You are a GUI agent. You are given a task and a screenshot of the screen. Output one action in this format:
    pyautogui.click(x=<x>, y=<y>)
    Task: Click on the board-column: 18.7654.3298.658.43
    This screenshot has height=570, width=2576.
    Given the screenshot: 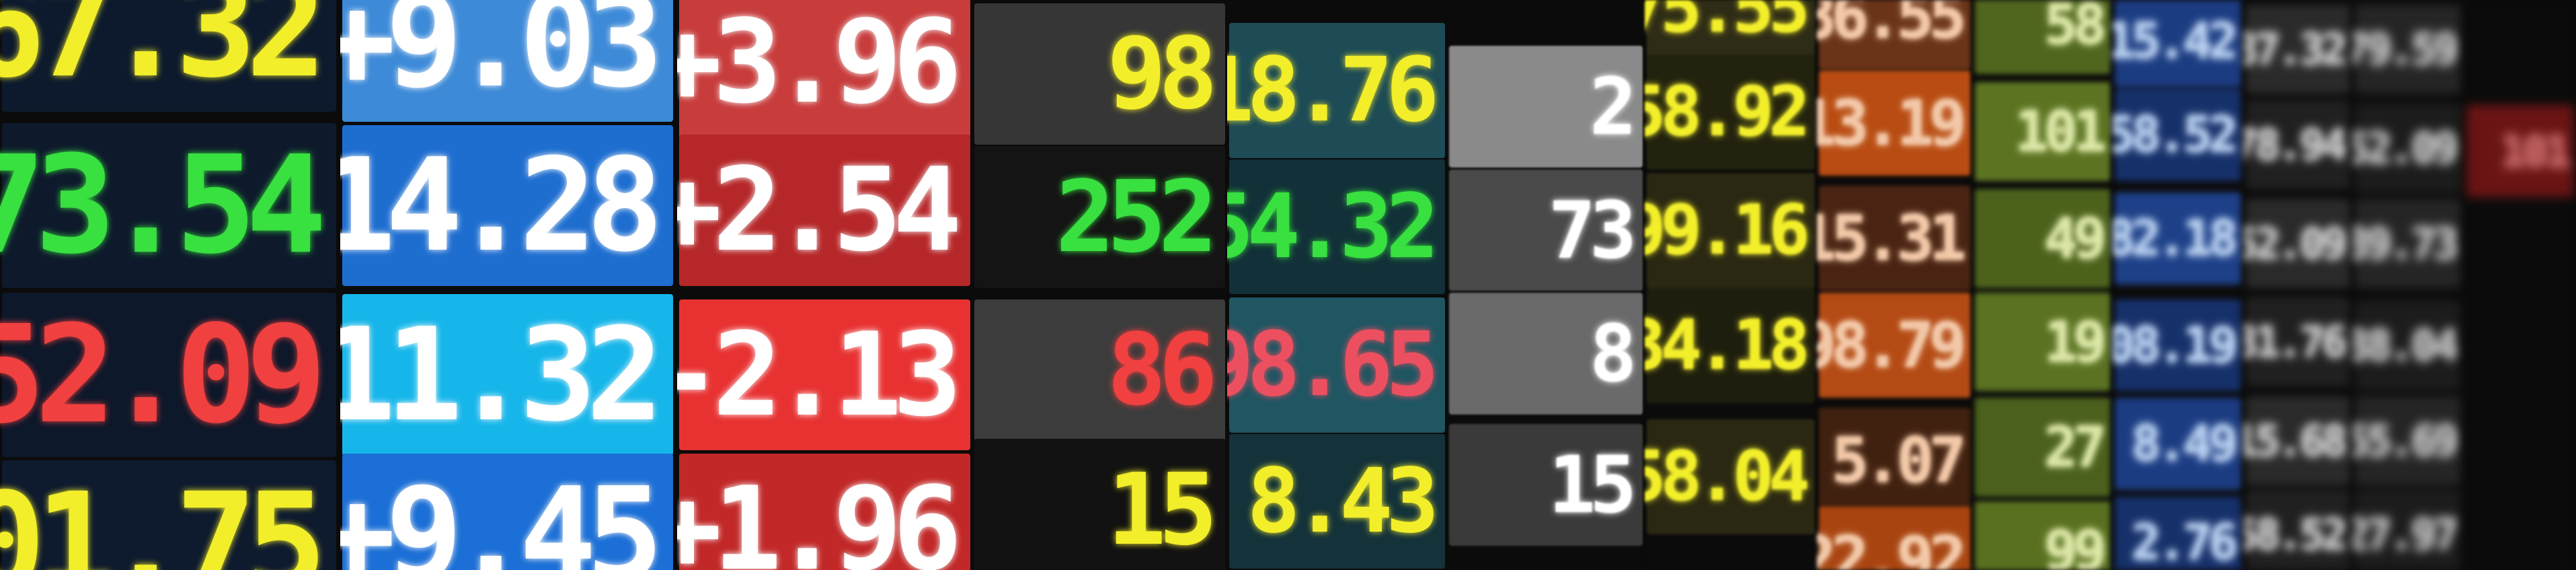 What is the action you would take?
    pyautogui.click(x=1338, y=285)
    